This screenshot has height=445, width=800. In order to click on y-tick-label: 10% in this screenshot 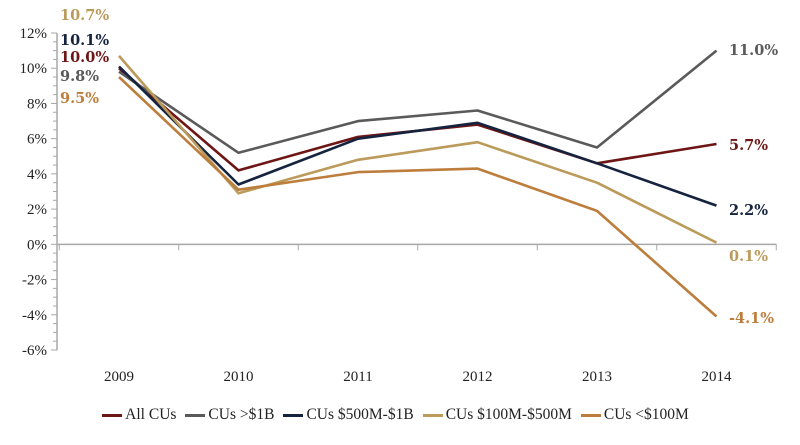, I will do `click(34, 69)`.